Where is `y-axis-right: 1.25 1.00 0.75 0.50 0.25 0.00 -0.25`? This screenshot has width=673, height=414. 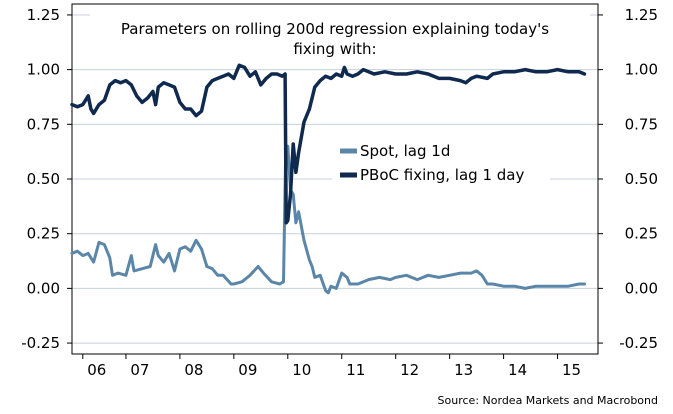 y-axis-right: 1.25 1.00 0.75 0.50 0.25 0.00 -0.25 is located at coordinates (628, 179).